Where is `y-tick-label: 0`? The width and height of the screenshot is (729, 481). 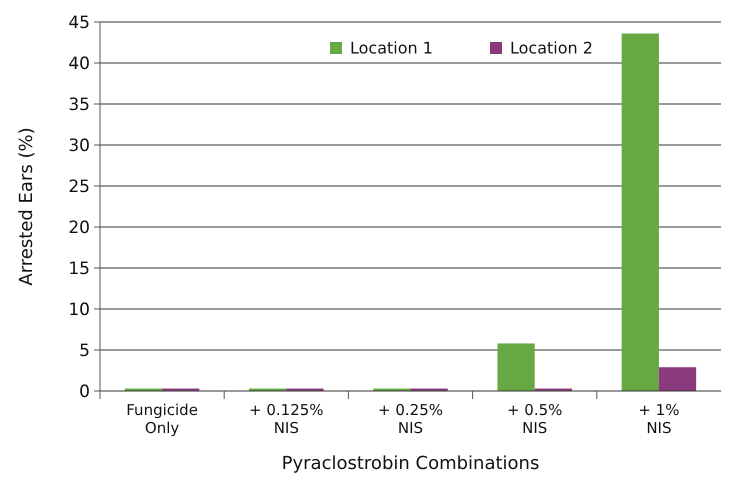
y-tick-label: 0 is located at coordinates (84, 392).